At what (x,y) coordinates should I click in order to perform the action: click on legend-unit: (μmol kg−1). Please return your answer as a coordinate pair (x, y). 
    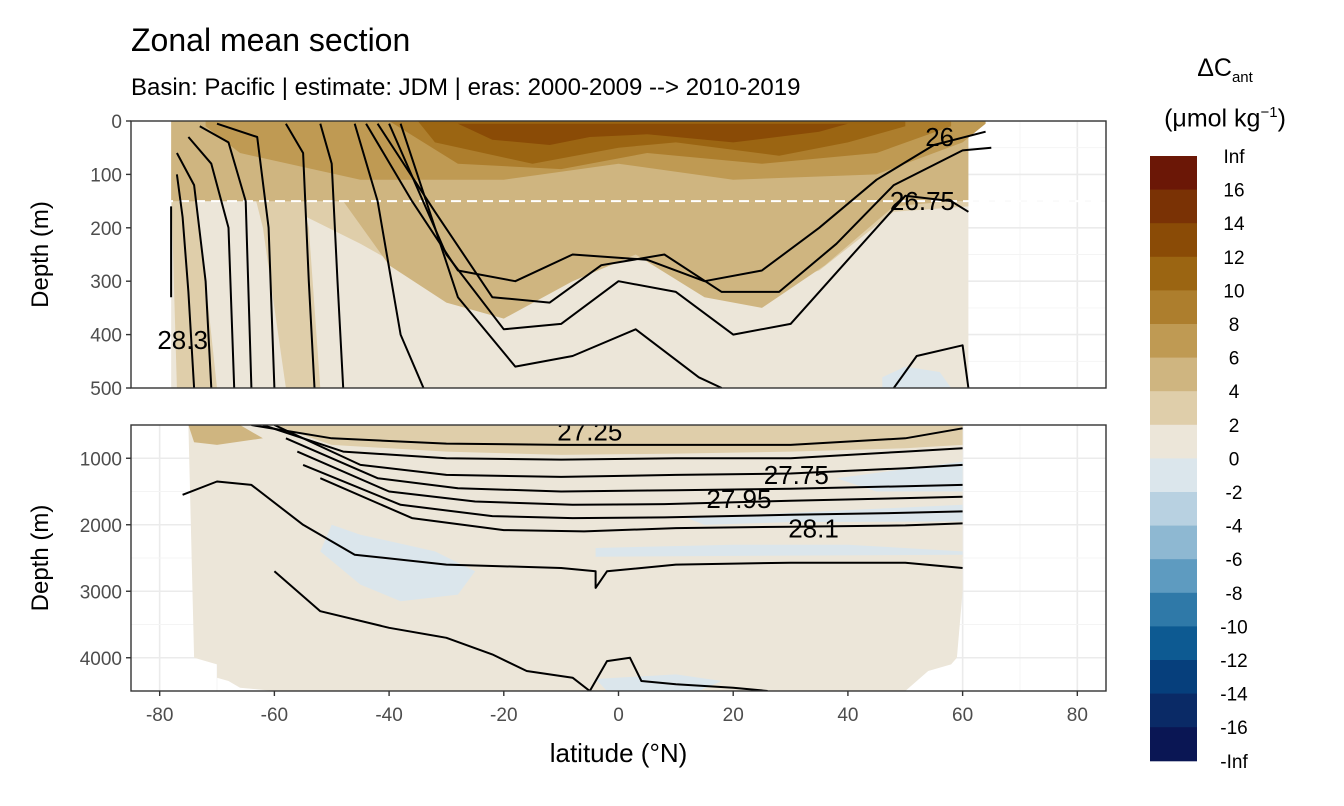
    Looking at the image, I should click on (1225, 118).